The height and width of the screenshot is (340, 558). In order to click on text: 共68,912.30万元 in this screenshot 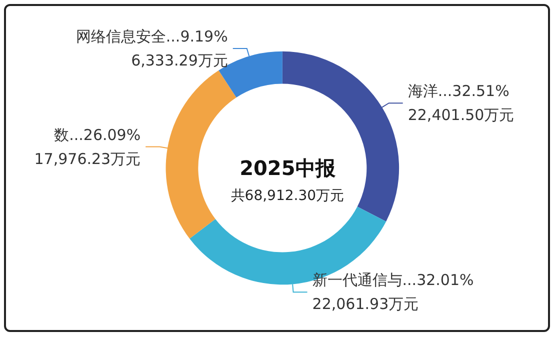, I will do `click(287, 196)`.